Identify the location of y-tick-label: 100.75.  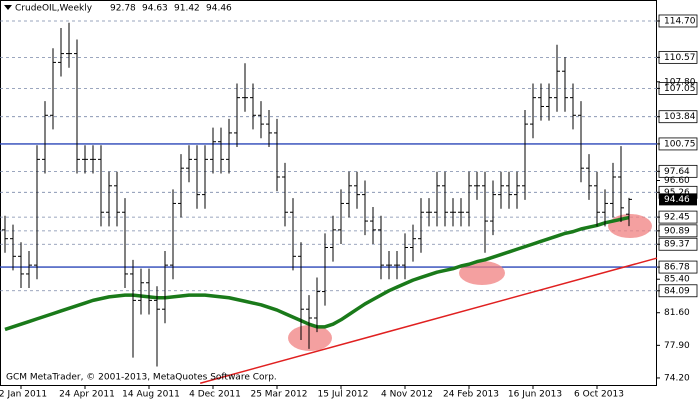
(680, 144).